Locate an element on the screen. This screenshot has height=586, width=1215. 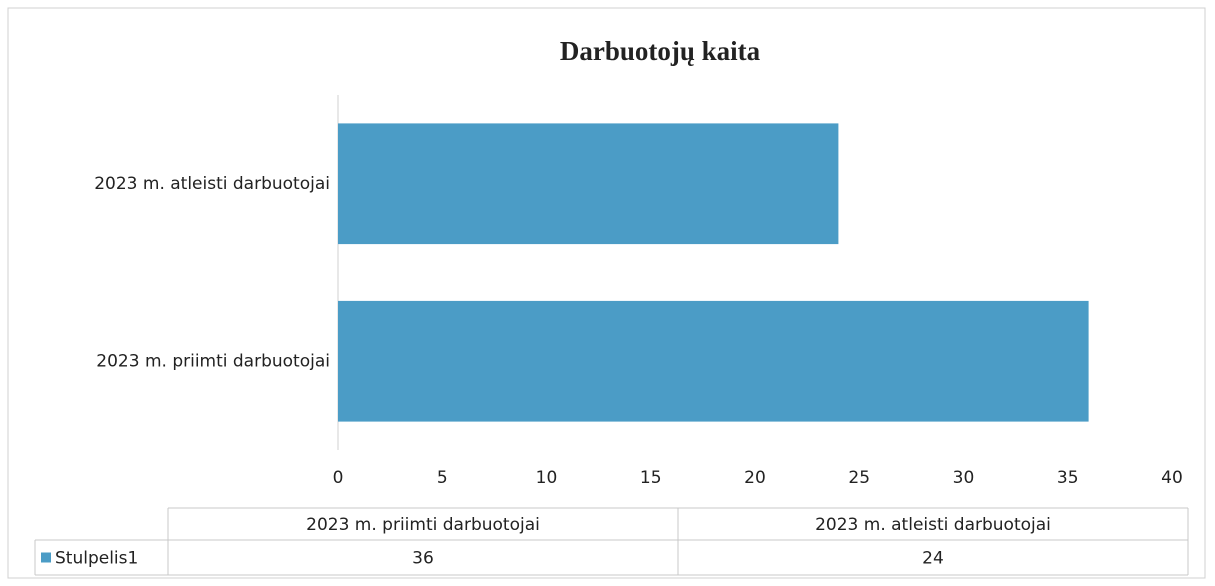
chart-title: Darbuotojų kaita is located at coordinates (660, 51).